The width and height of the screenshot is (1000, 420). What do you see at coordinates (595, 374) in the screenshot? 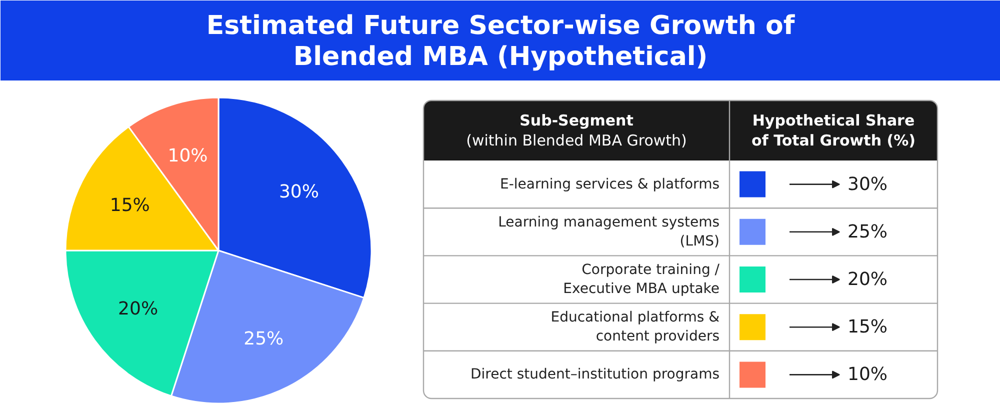
I see `legend-label: Direct student–institution programs` at bounding box center [595, 374].